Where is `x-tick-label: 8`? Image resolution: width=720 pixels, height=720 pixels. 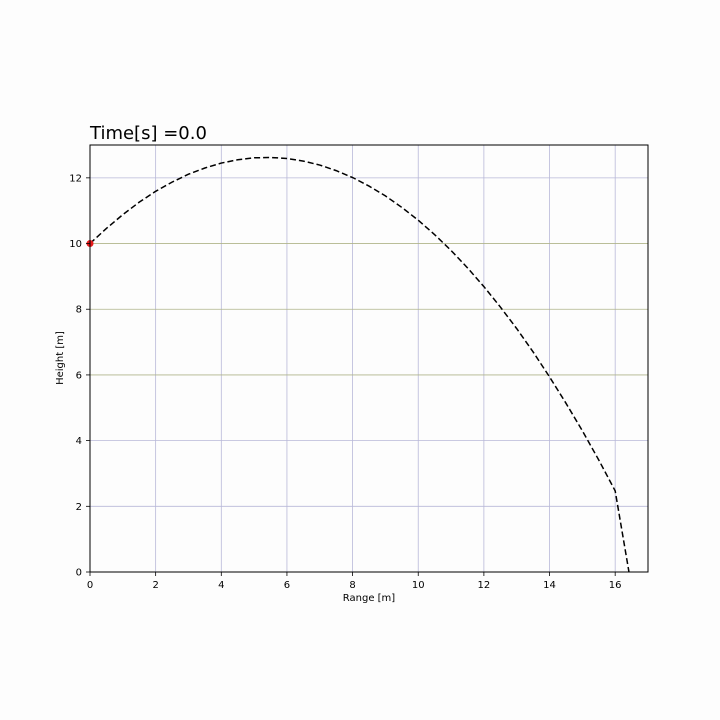 x-tick-label: 8 is located at coordinates (352, 585).